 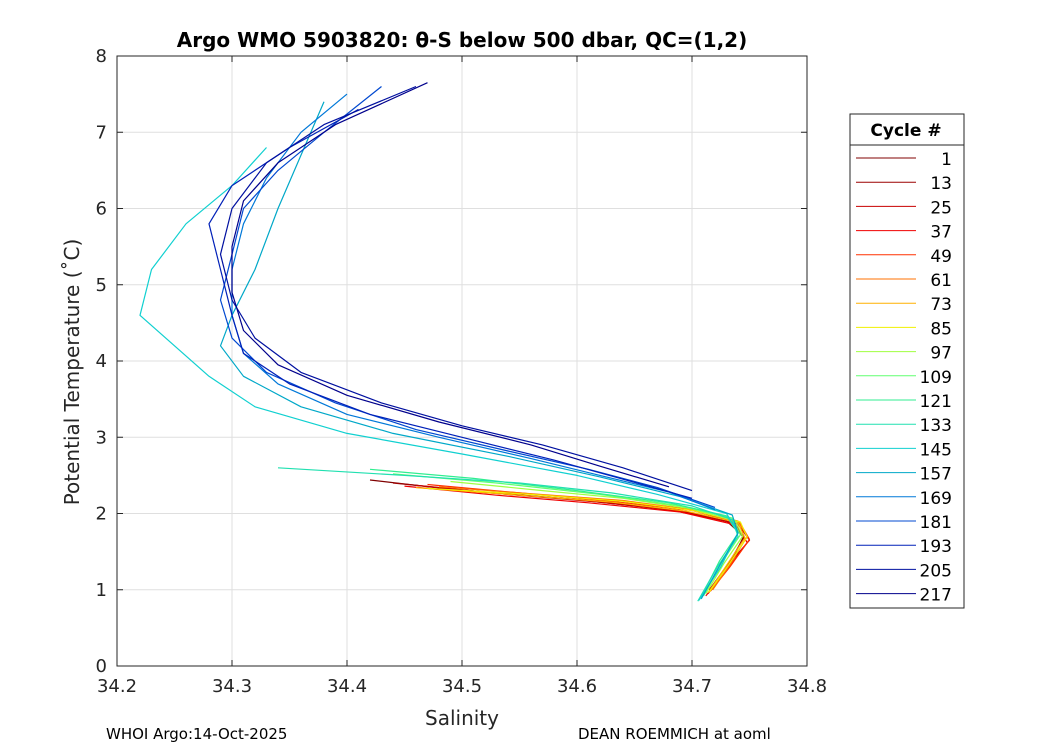 I want to click on legend-label-133: 133, so click(x=936, y=426).